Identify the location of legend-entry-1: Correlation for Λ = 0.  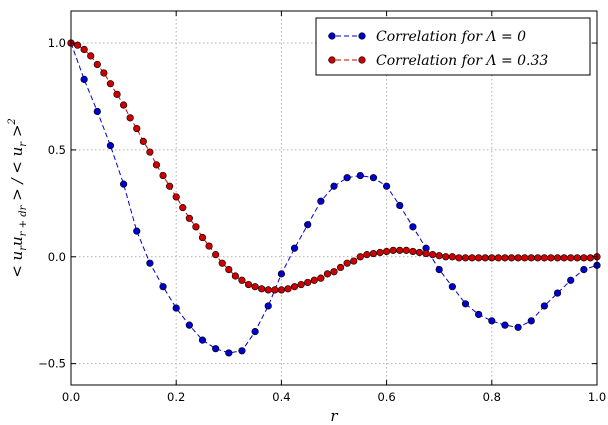
(427, 37).